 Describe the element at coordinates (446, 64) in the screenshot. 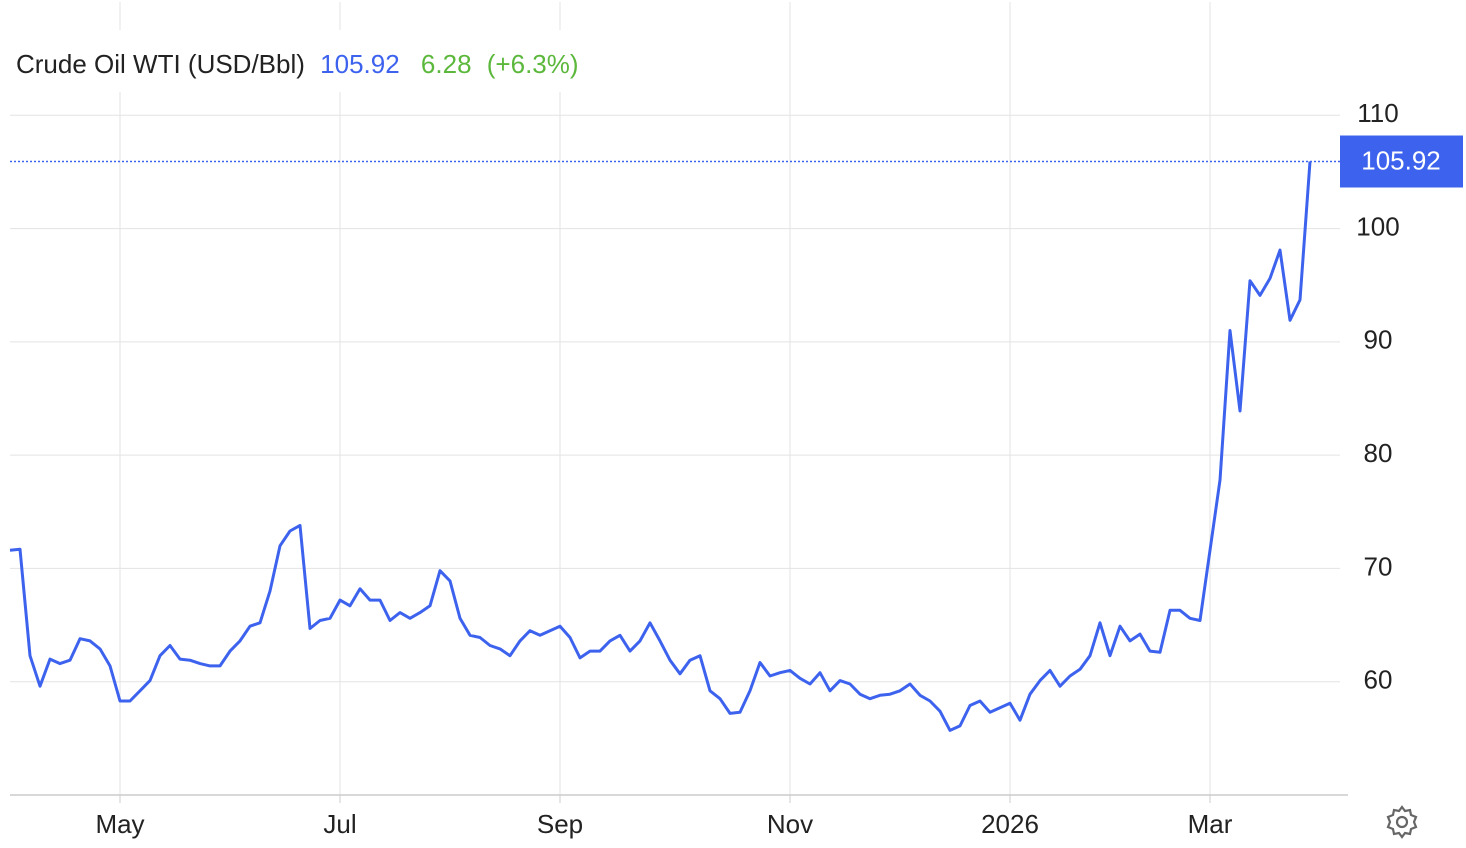

I see `change: 6.28` at that location.